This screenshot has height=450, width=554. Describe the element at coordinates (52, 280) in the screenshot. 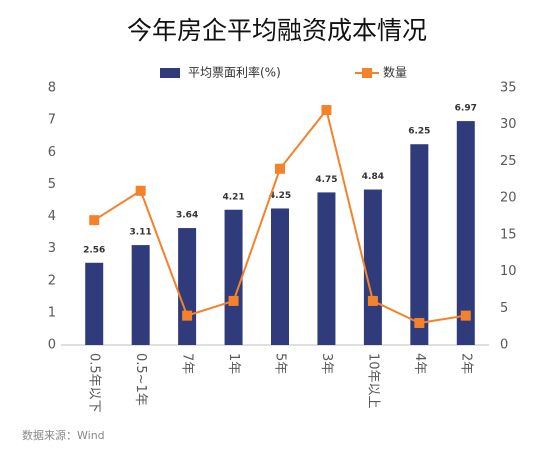

I see `y-tick-label: 2` at that location.